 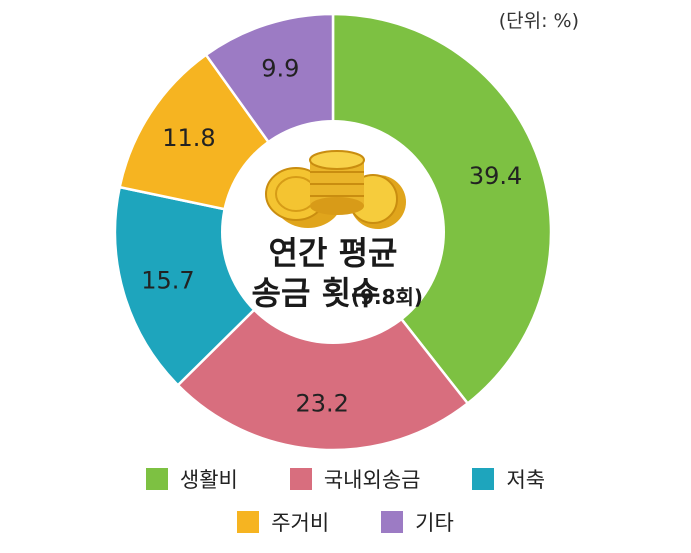 I want to click on center-title-line2: 송금 횟수, so click(x=316, y=293).